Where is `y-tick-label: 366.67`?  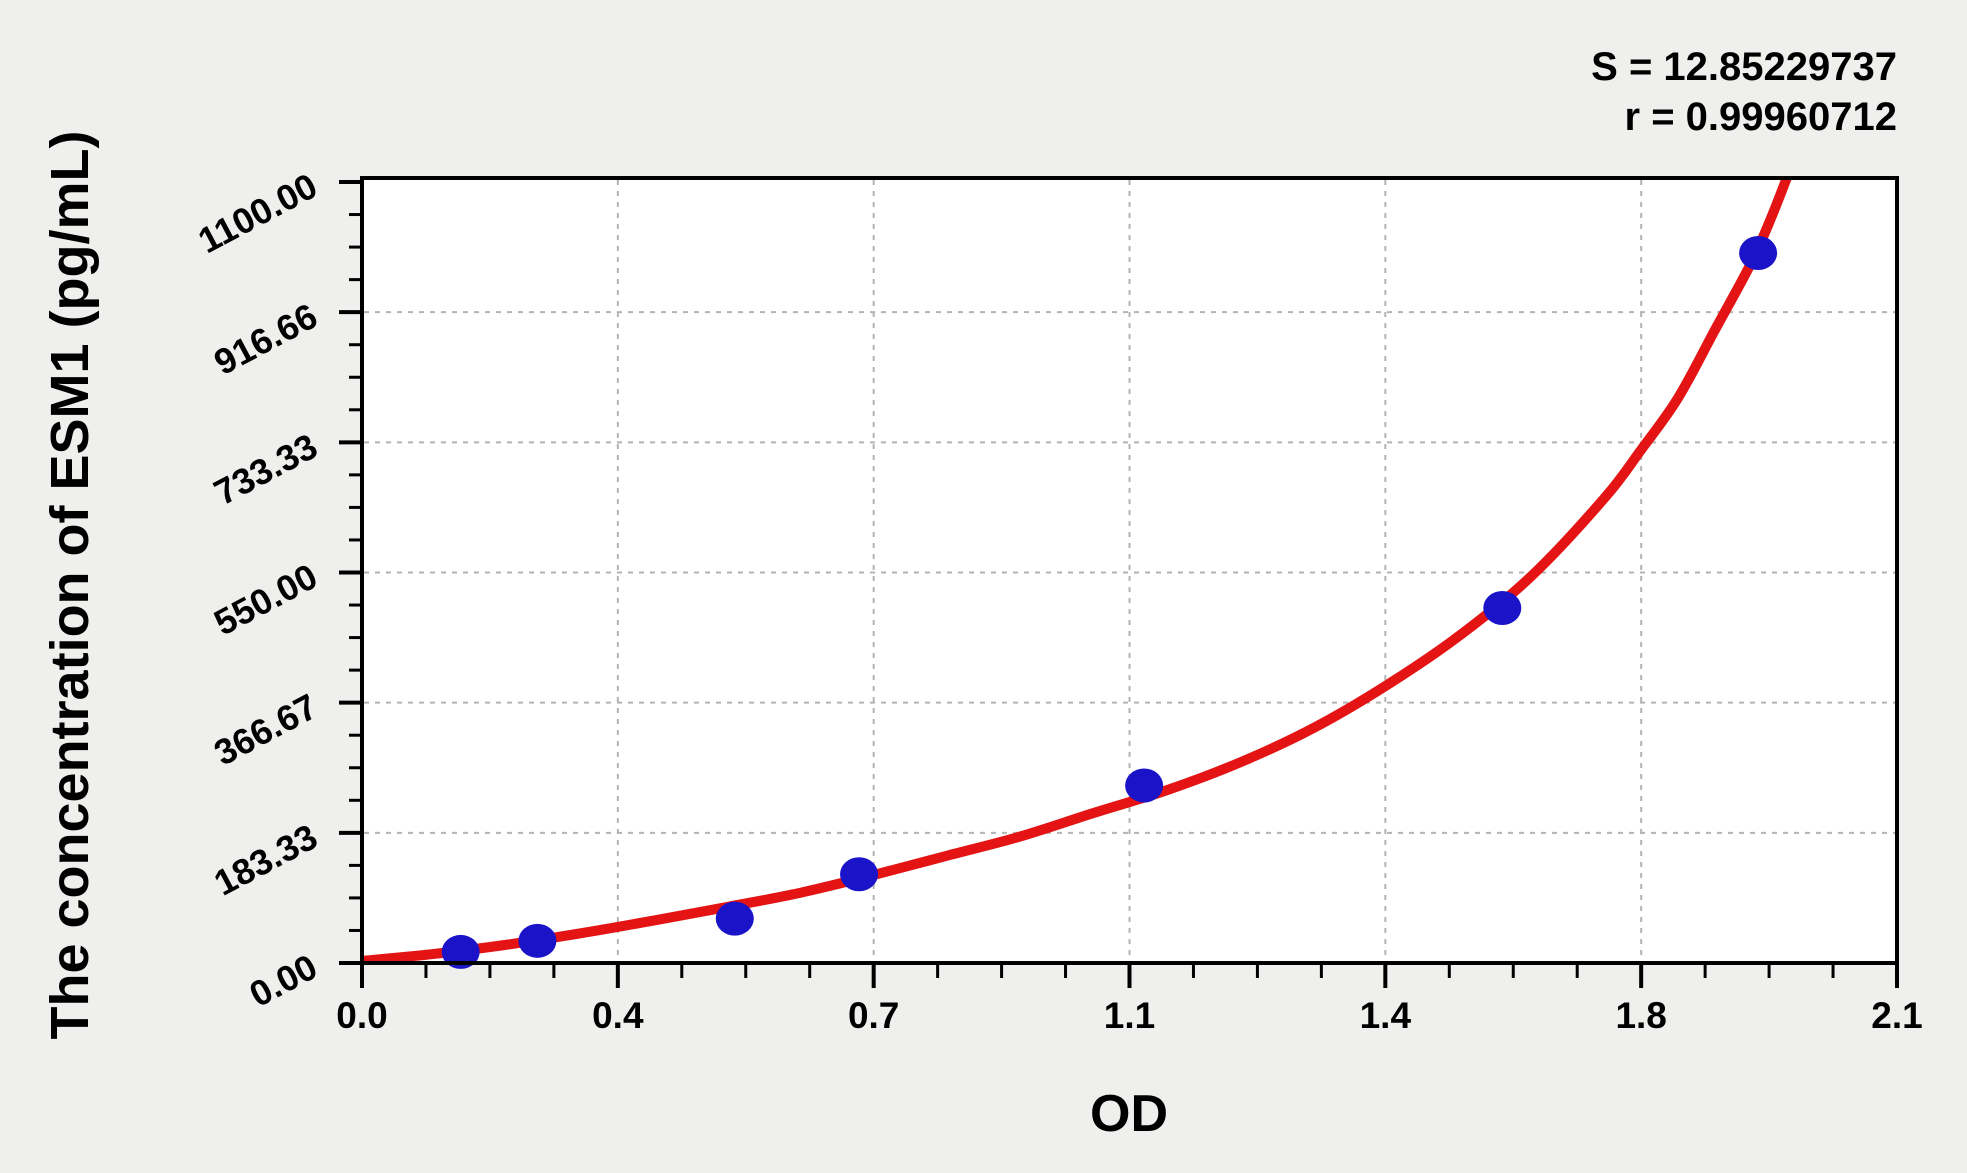 y-tick-label: 366.67 is located at coordinates (265, 730).